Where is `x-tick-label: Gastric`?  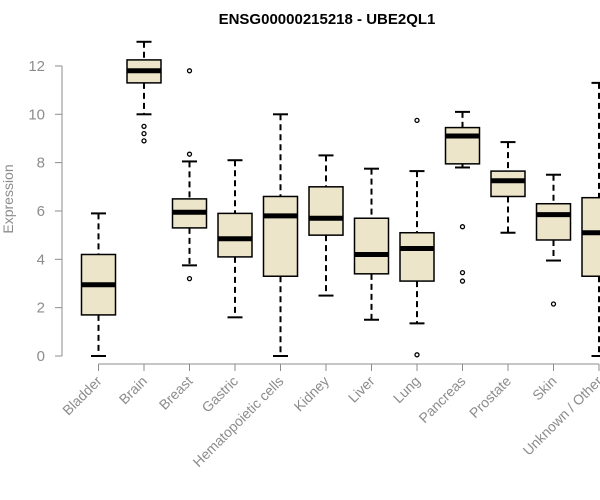 x-tick-label: Gastric is located at coordinates (219, 394).